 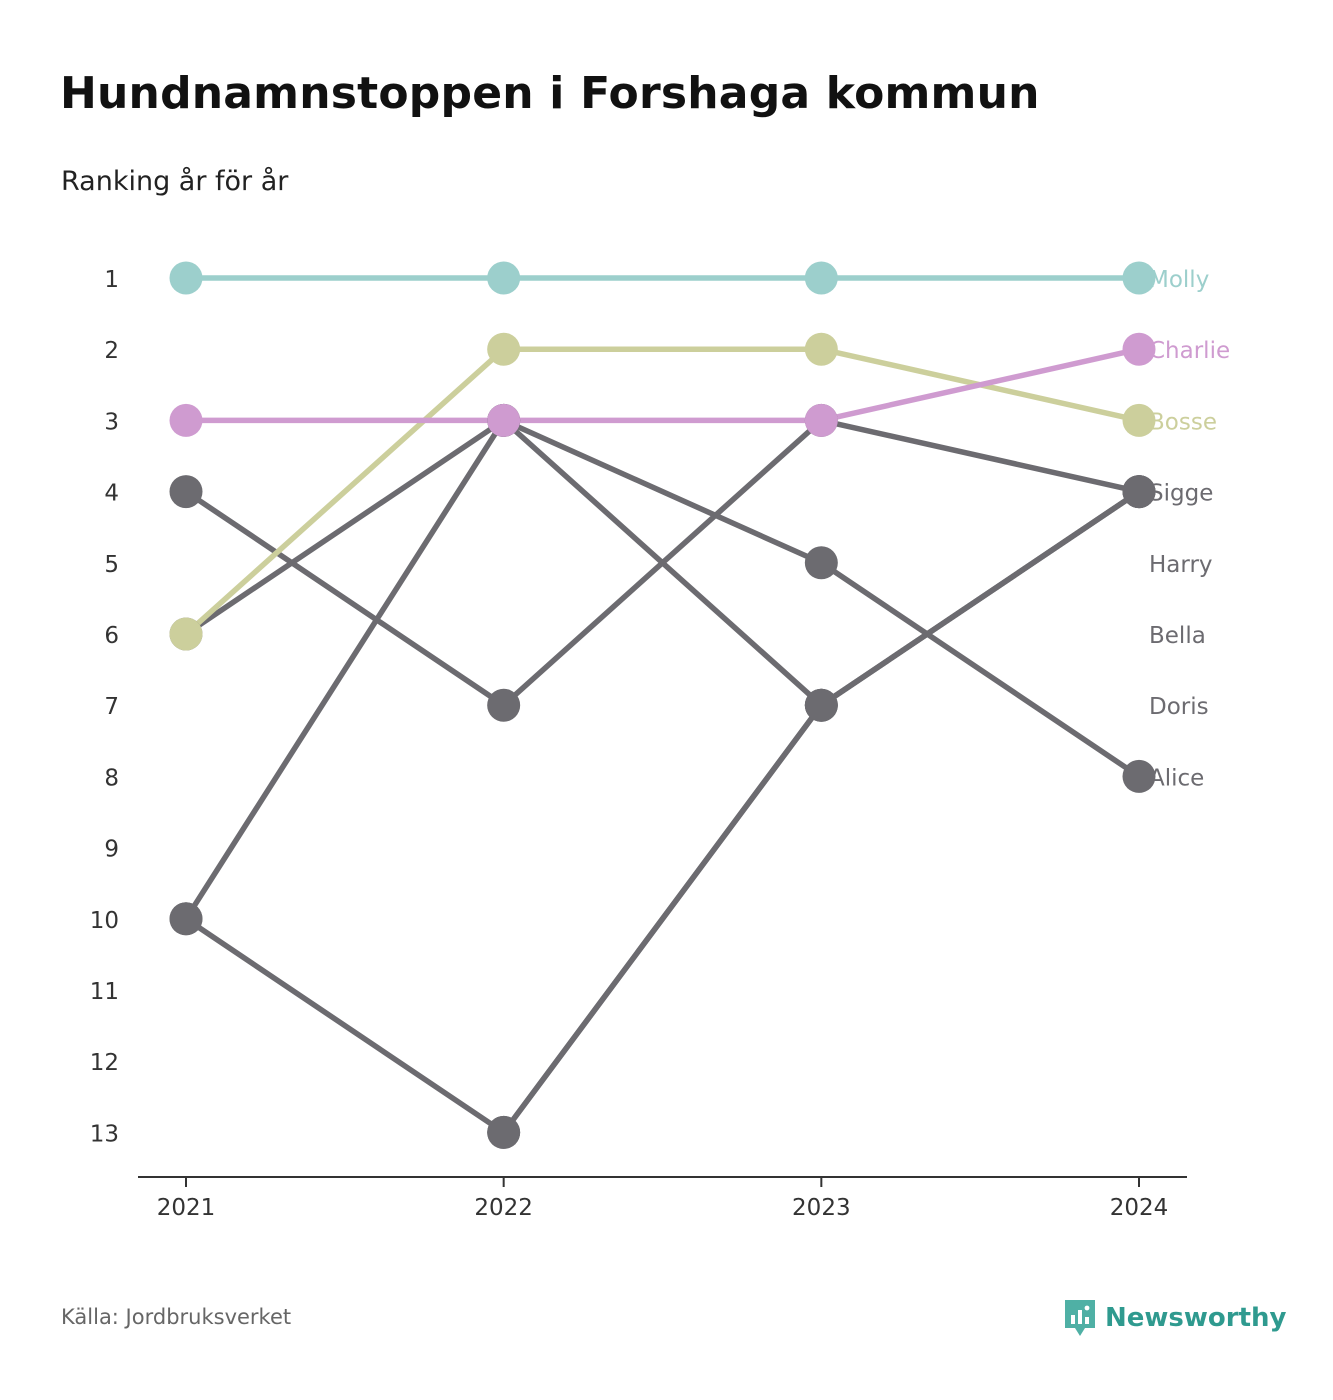 What do you see at coordinates (503, 1208) in the screenshot?
I see `x-tick-label: 2022` at bounding box center [503, 1208].